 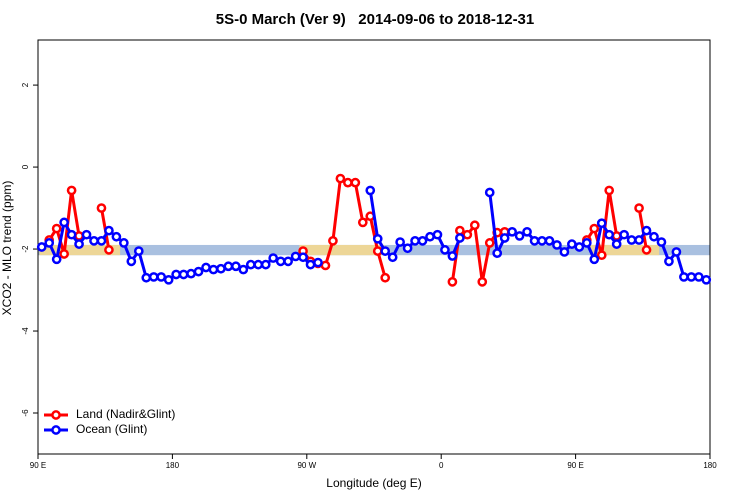 What do you see at coordinates (25, 84) in the screenshot?
I see `y-tick-label: 2` at bounding box center [25, 84].